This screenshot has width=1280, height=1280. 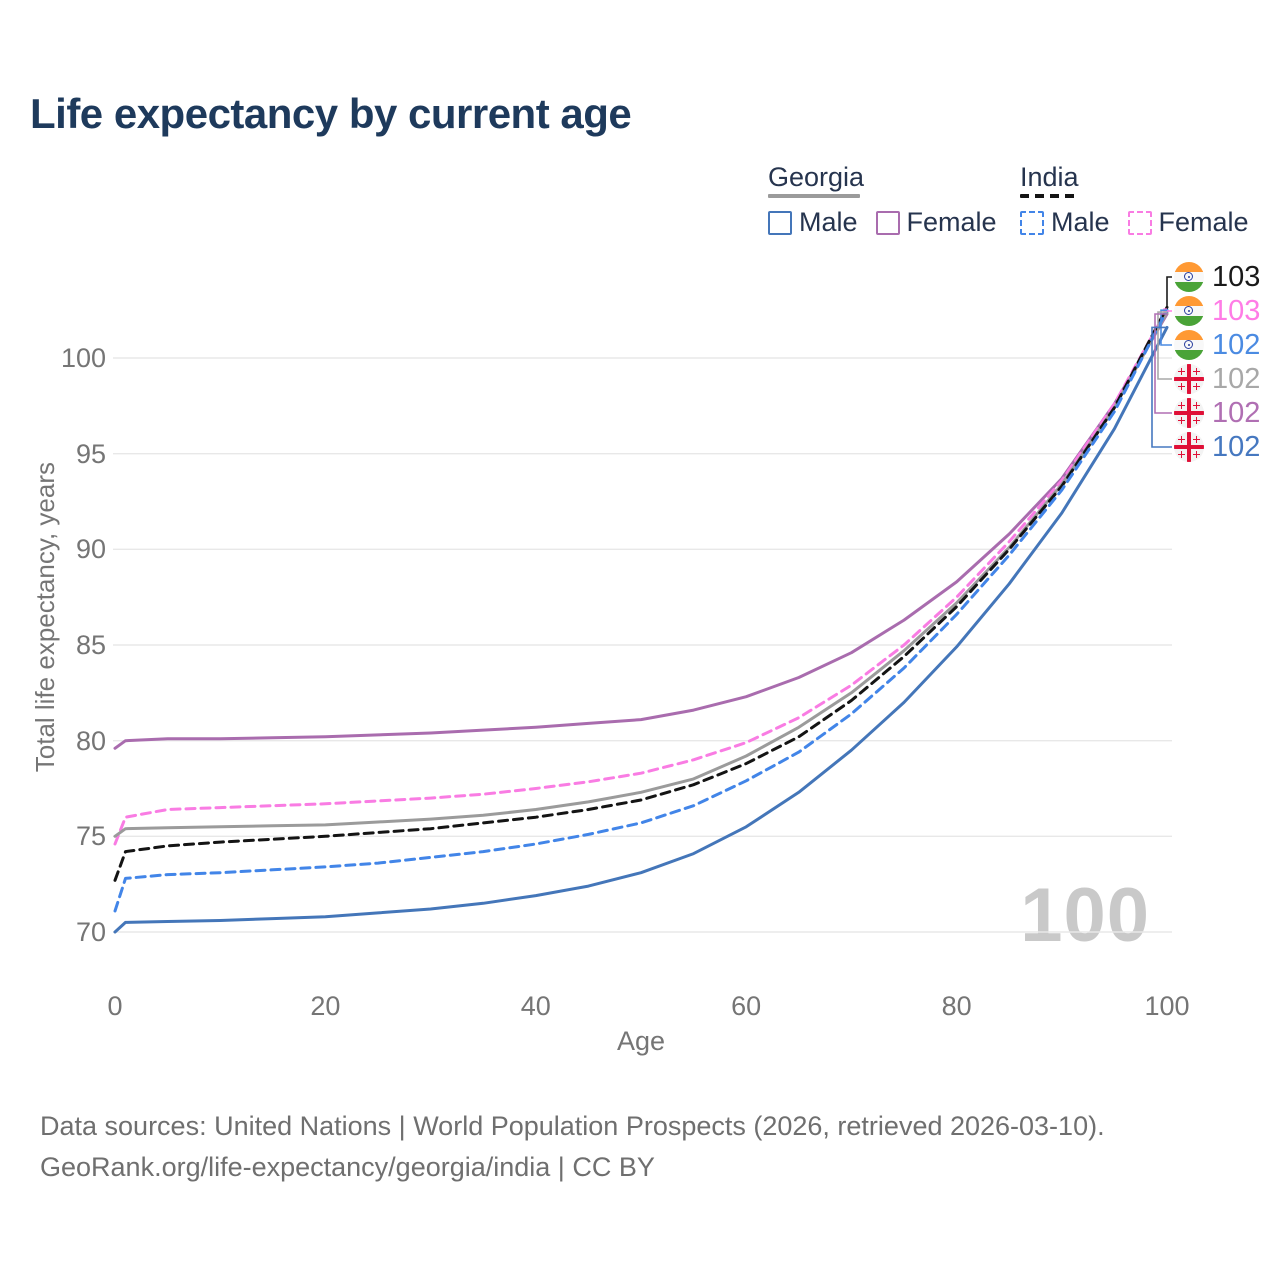 I want to click on end-label-india-female: 103, so click(x=1217, y=311).